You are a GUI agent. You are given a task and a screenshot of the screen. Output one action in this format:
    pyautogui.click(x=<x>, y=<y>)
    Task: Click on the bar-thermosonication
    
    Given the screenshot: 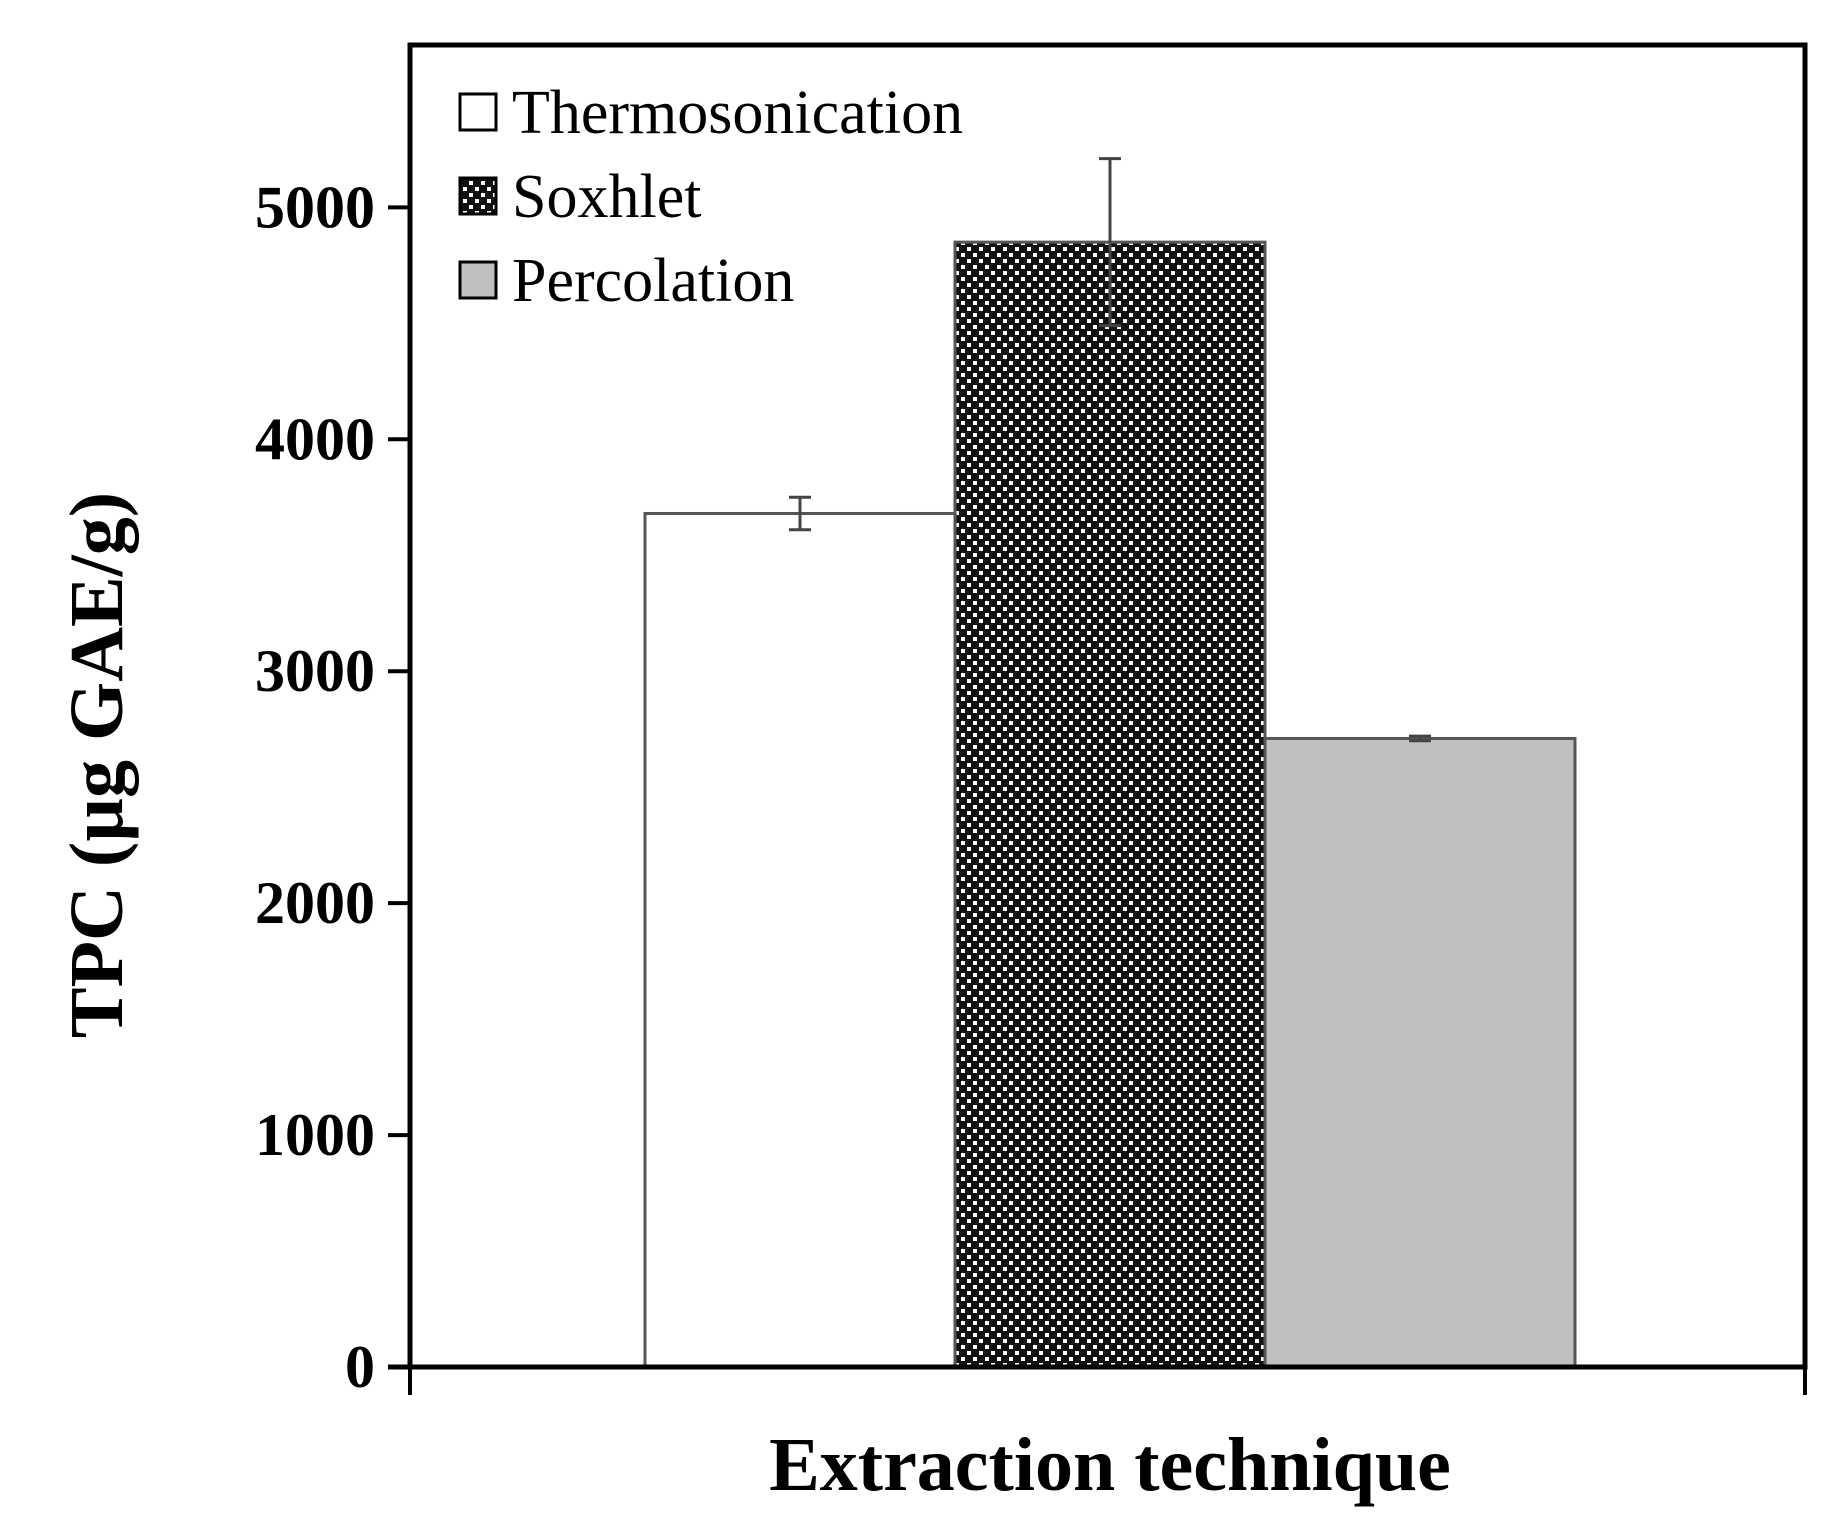 What is the action you would take?
    pyautogui.click(x=800, y=940)
    